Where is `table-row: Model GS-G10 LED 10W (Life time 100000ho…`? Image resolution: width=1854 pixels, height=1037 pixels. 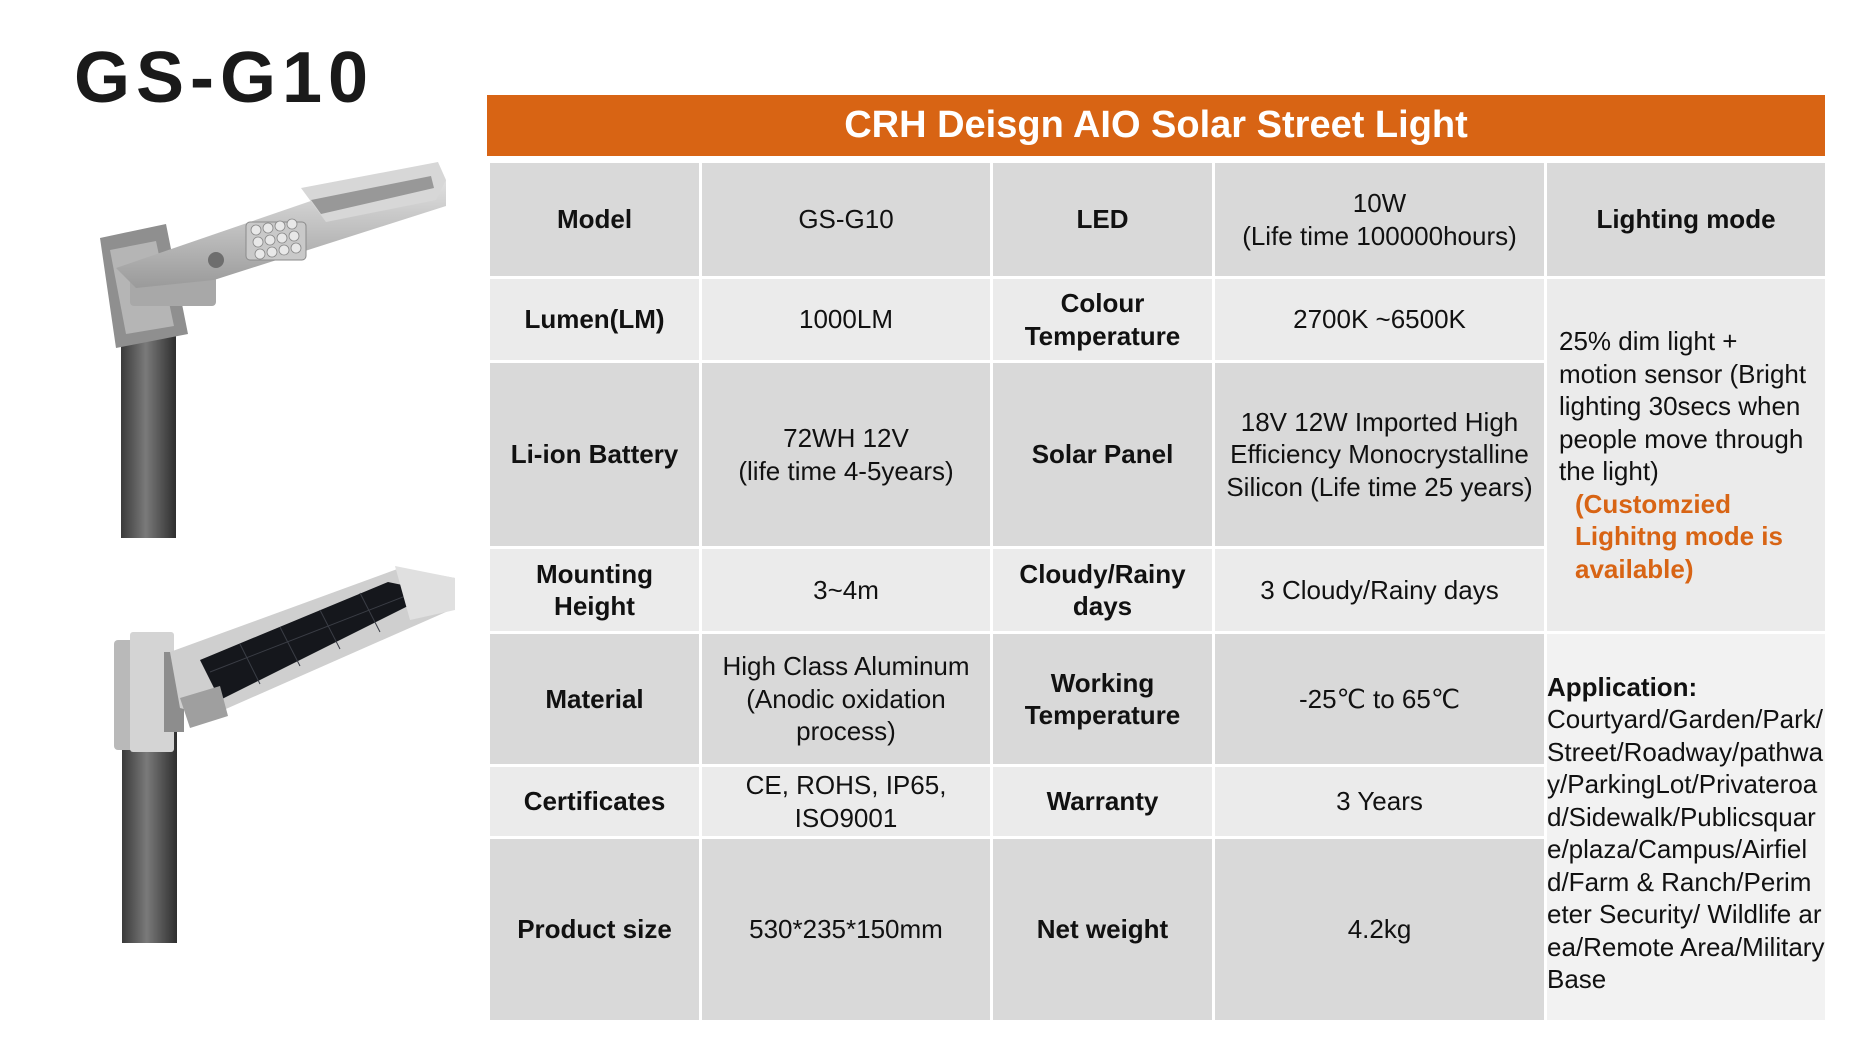 table-row: Model GS-G10 LED 10W (Life time 100000ho… is located at coordinates (1157, 219).